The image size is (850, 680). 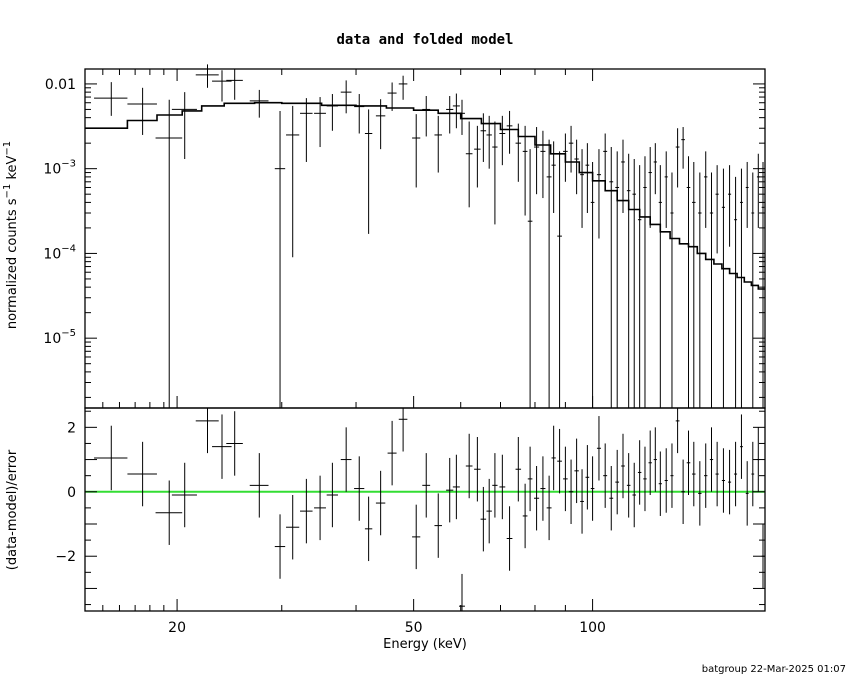 What do you see at coordinates (59, 168) in the screenshot?
I see `top-y-tick-label-1: 10⁻³` at bounding box center [59, 168].